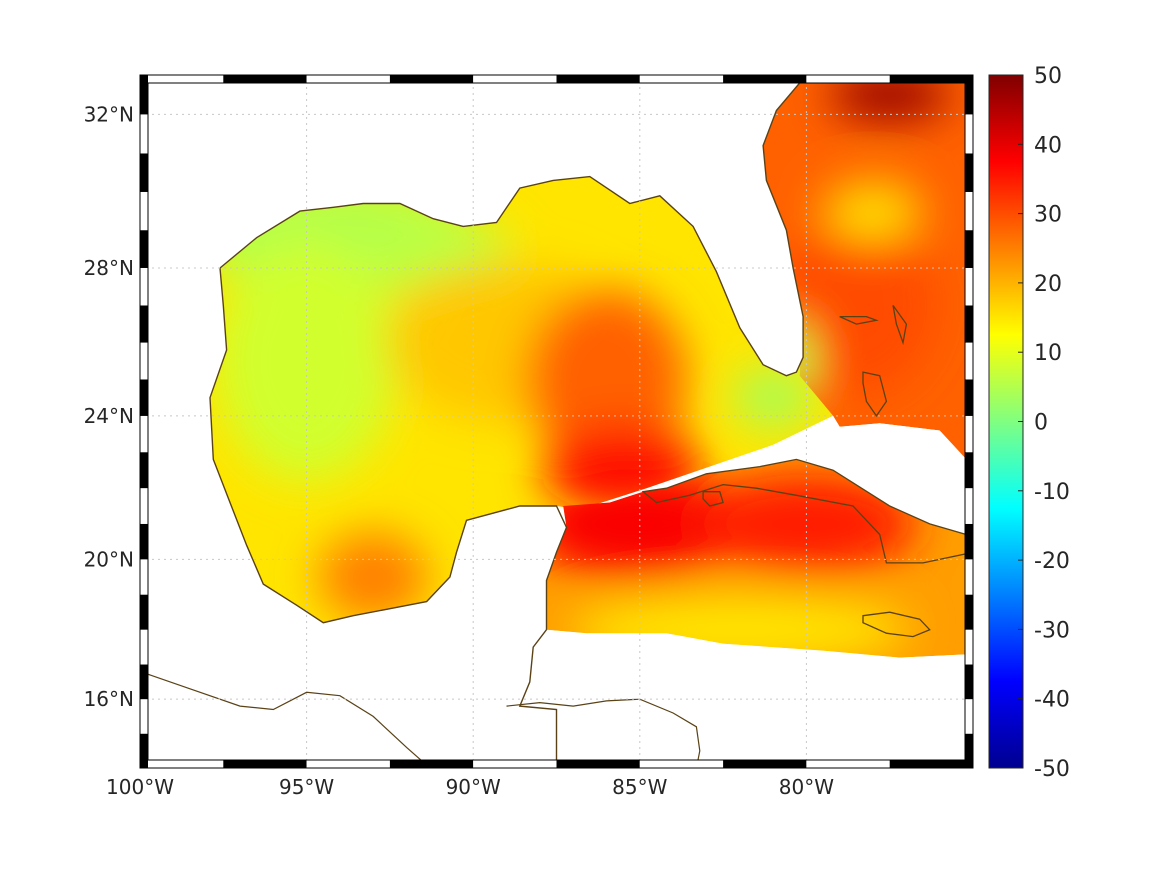 This screenshot has width=1167, height=875. What do you see at coordinates (285, 716) in the screenshot?
I see `pacific-coastline` at bounding box center [285, 716].